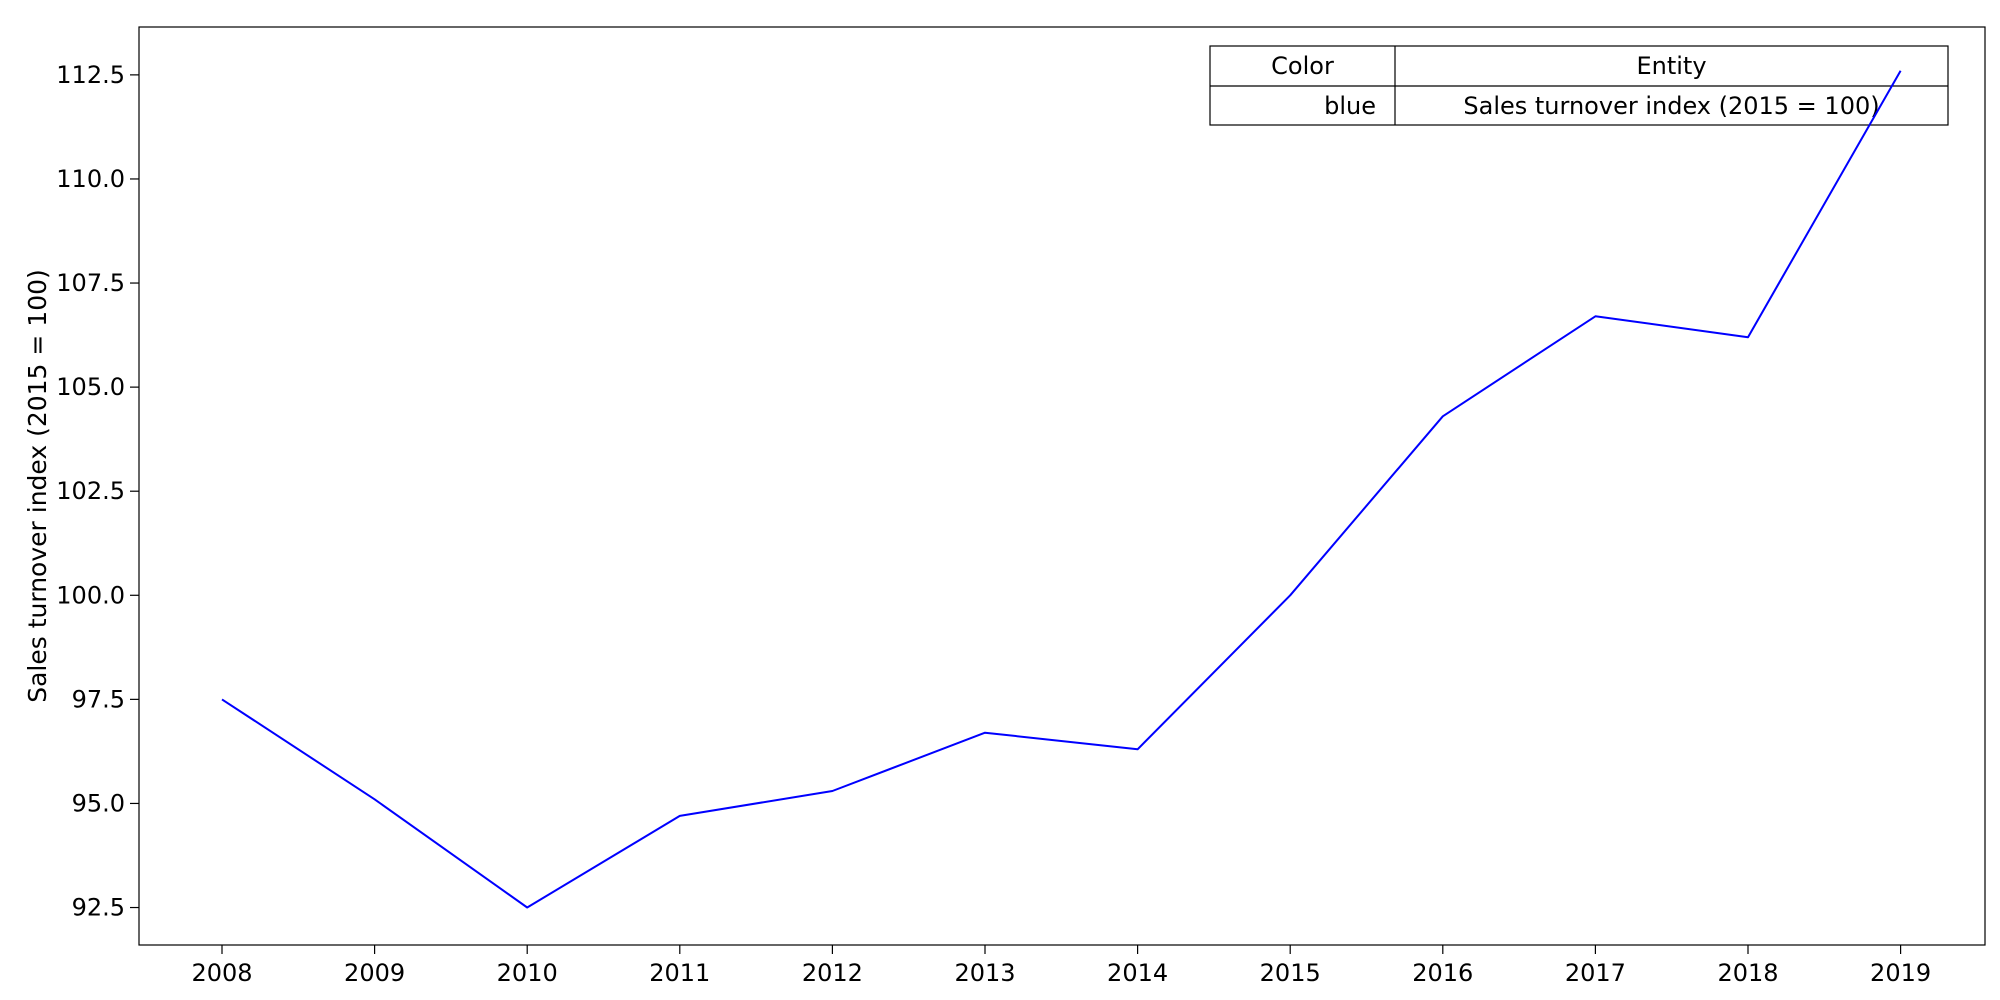 The image size is (2000, 1000). What do you see at coordinates (1747, 973) in the screenshot?
I see `x-tick-label: 2018` at bounding box center [1747, 973].